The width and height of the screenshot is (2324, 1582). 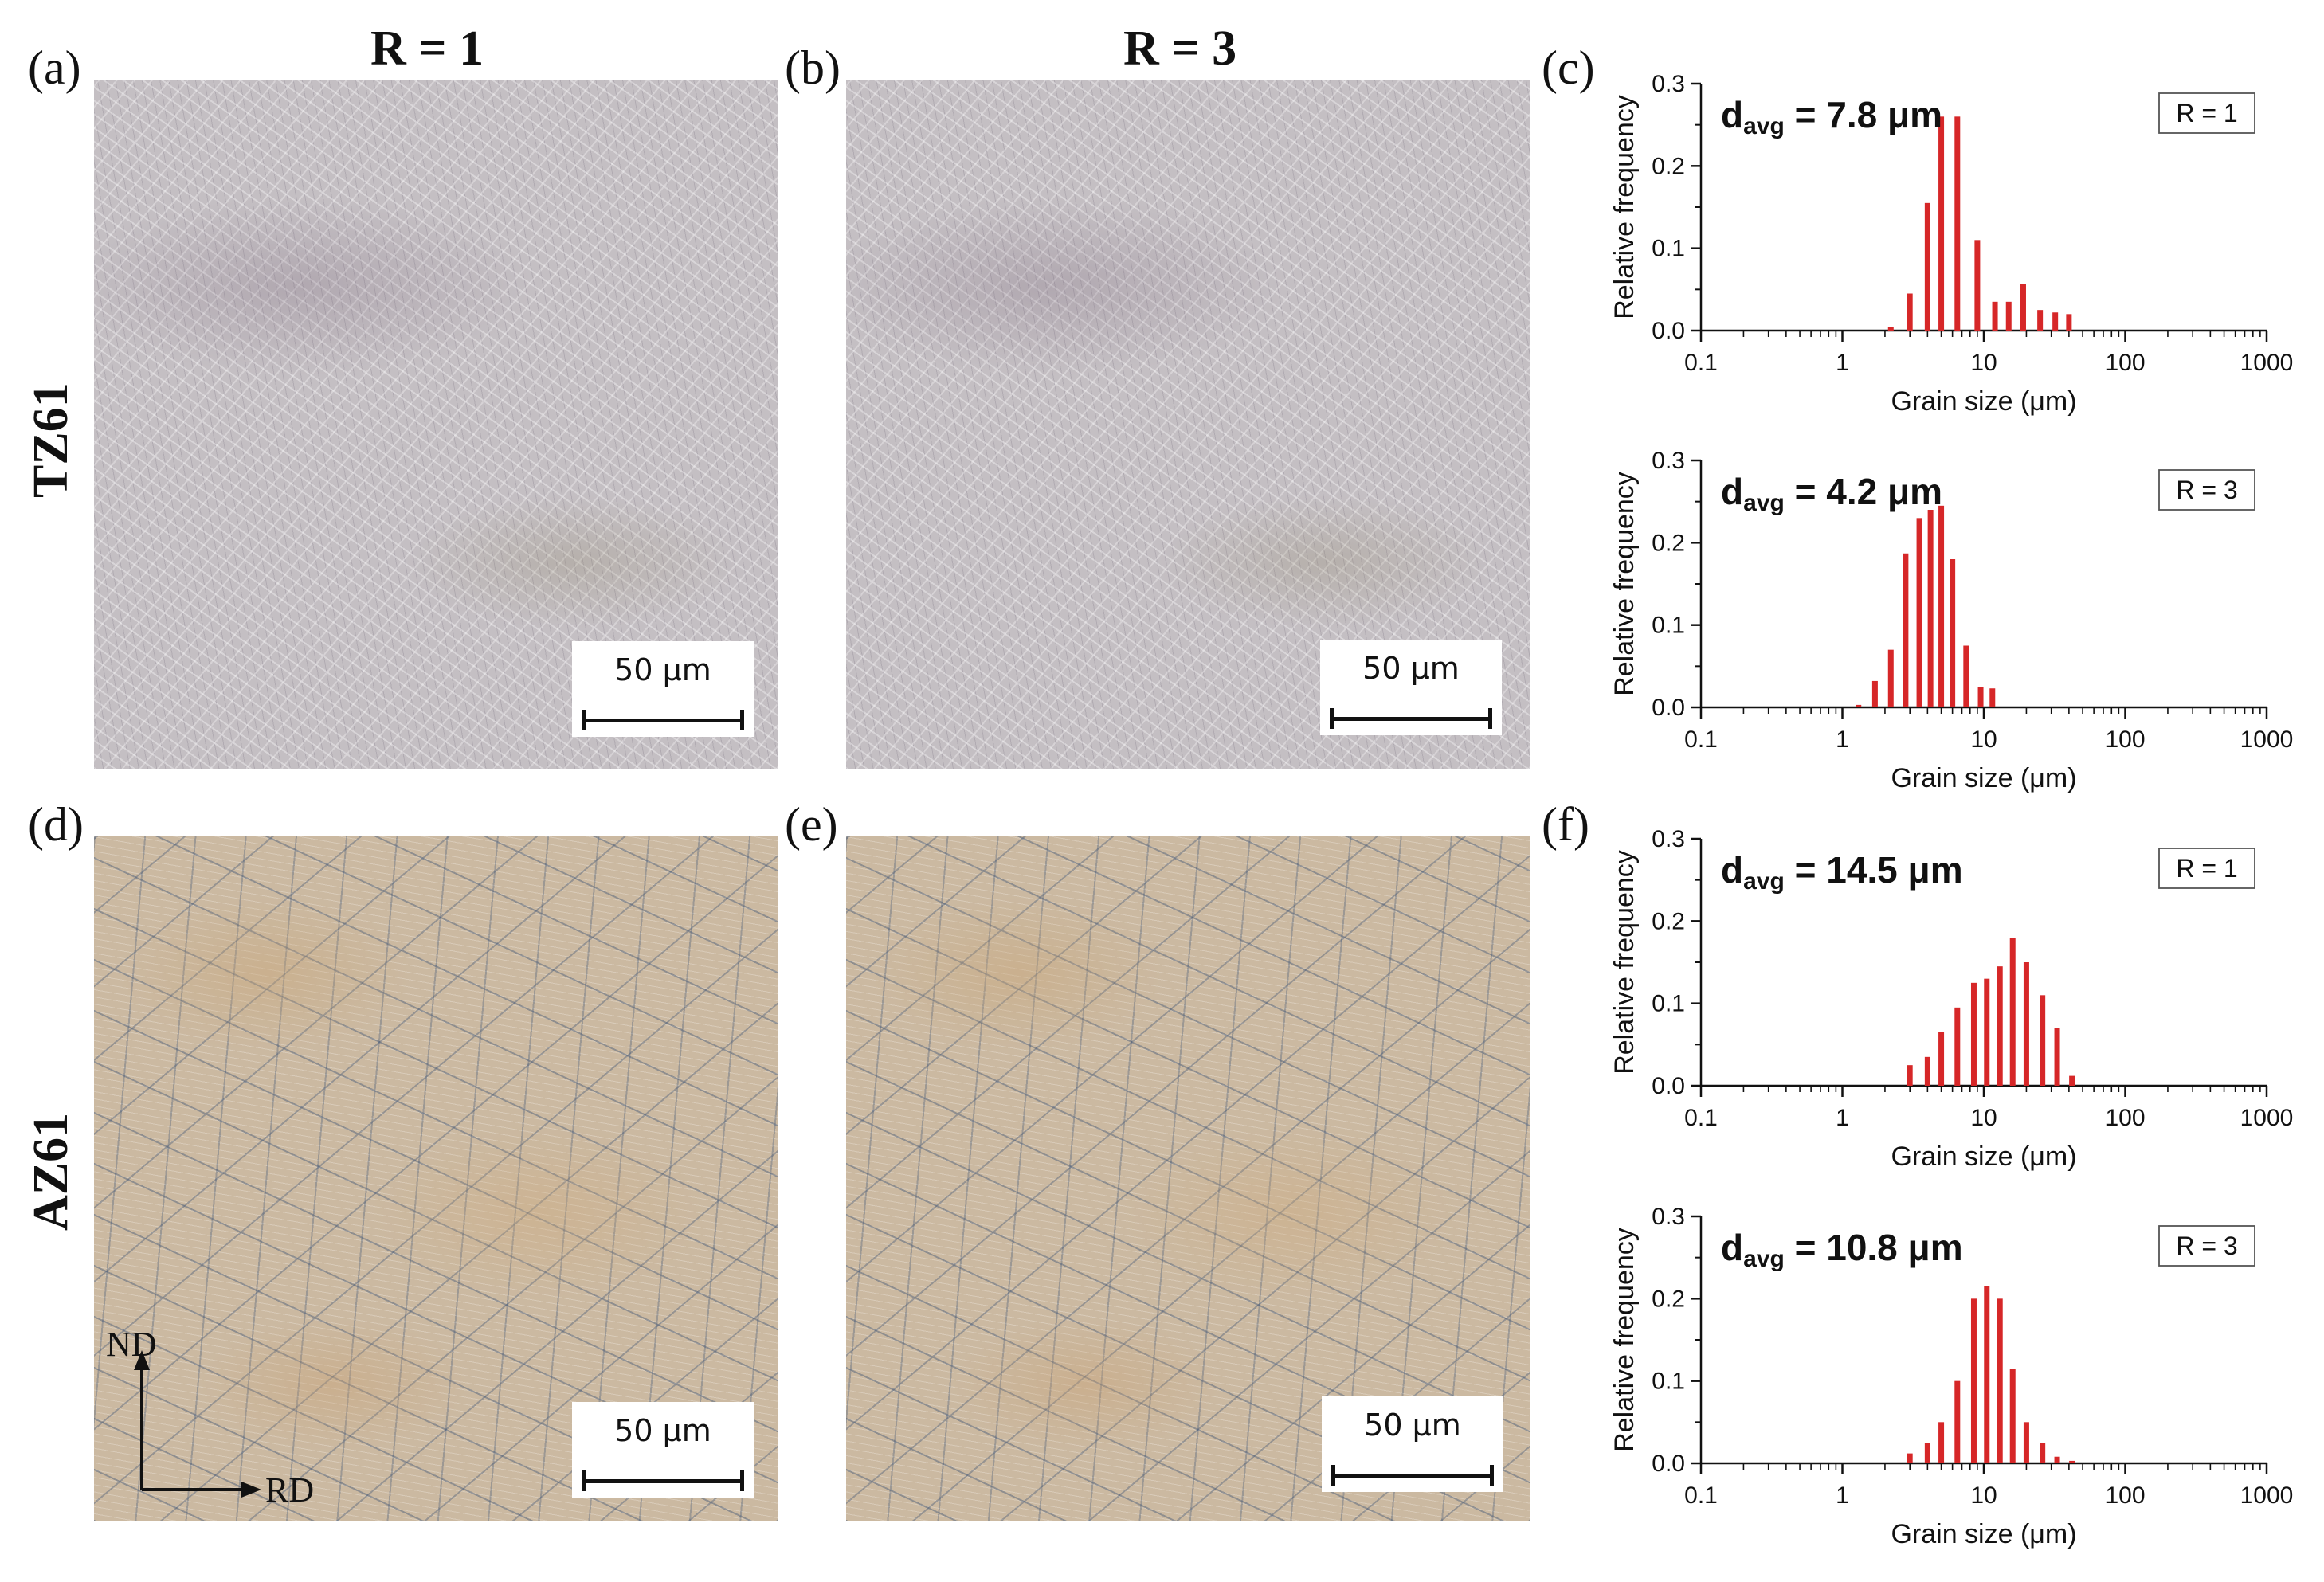 I want to click on panel-label-a: (a), so click(x=54, y=67).